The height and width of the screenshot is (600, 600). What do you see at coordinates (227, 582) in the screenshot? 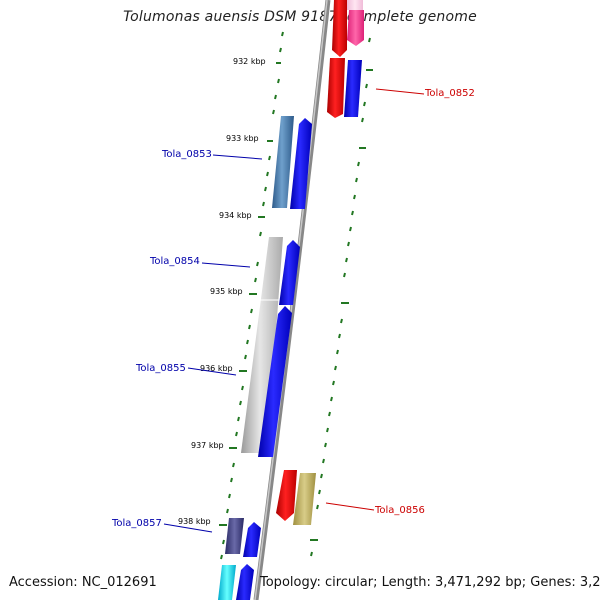
I see `gene-cyan-bottom` at bounding box center [227, 582].